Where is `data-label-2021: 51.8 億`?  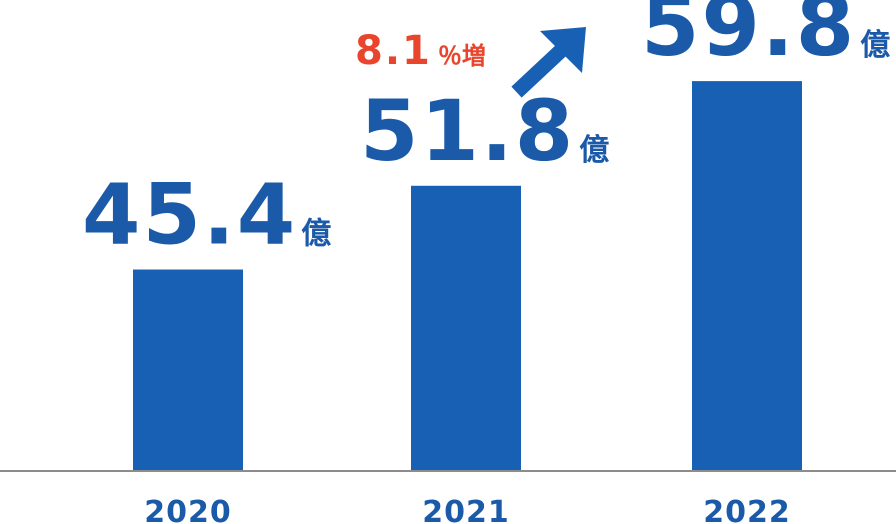
data-label-2021: 51.8 億 is located at coordinates (484, 131).